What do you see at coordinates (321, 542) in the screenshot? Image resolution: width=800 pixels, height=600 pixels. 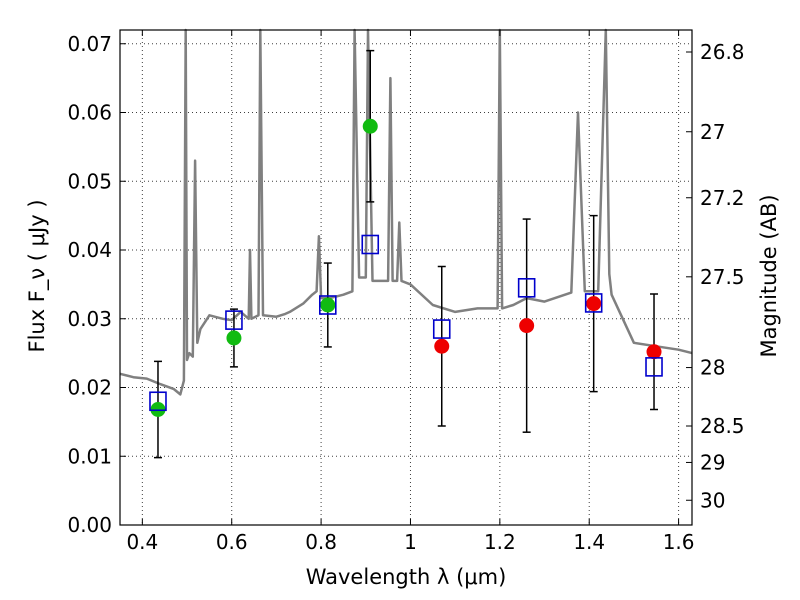 I see `x-tick-label-2: 0.8` at bounding box center [321, 542].